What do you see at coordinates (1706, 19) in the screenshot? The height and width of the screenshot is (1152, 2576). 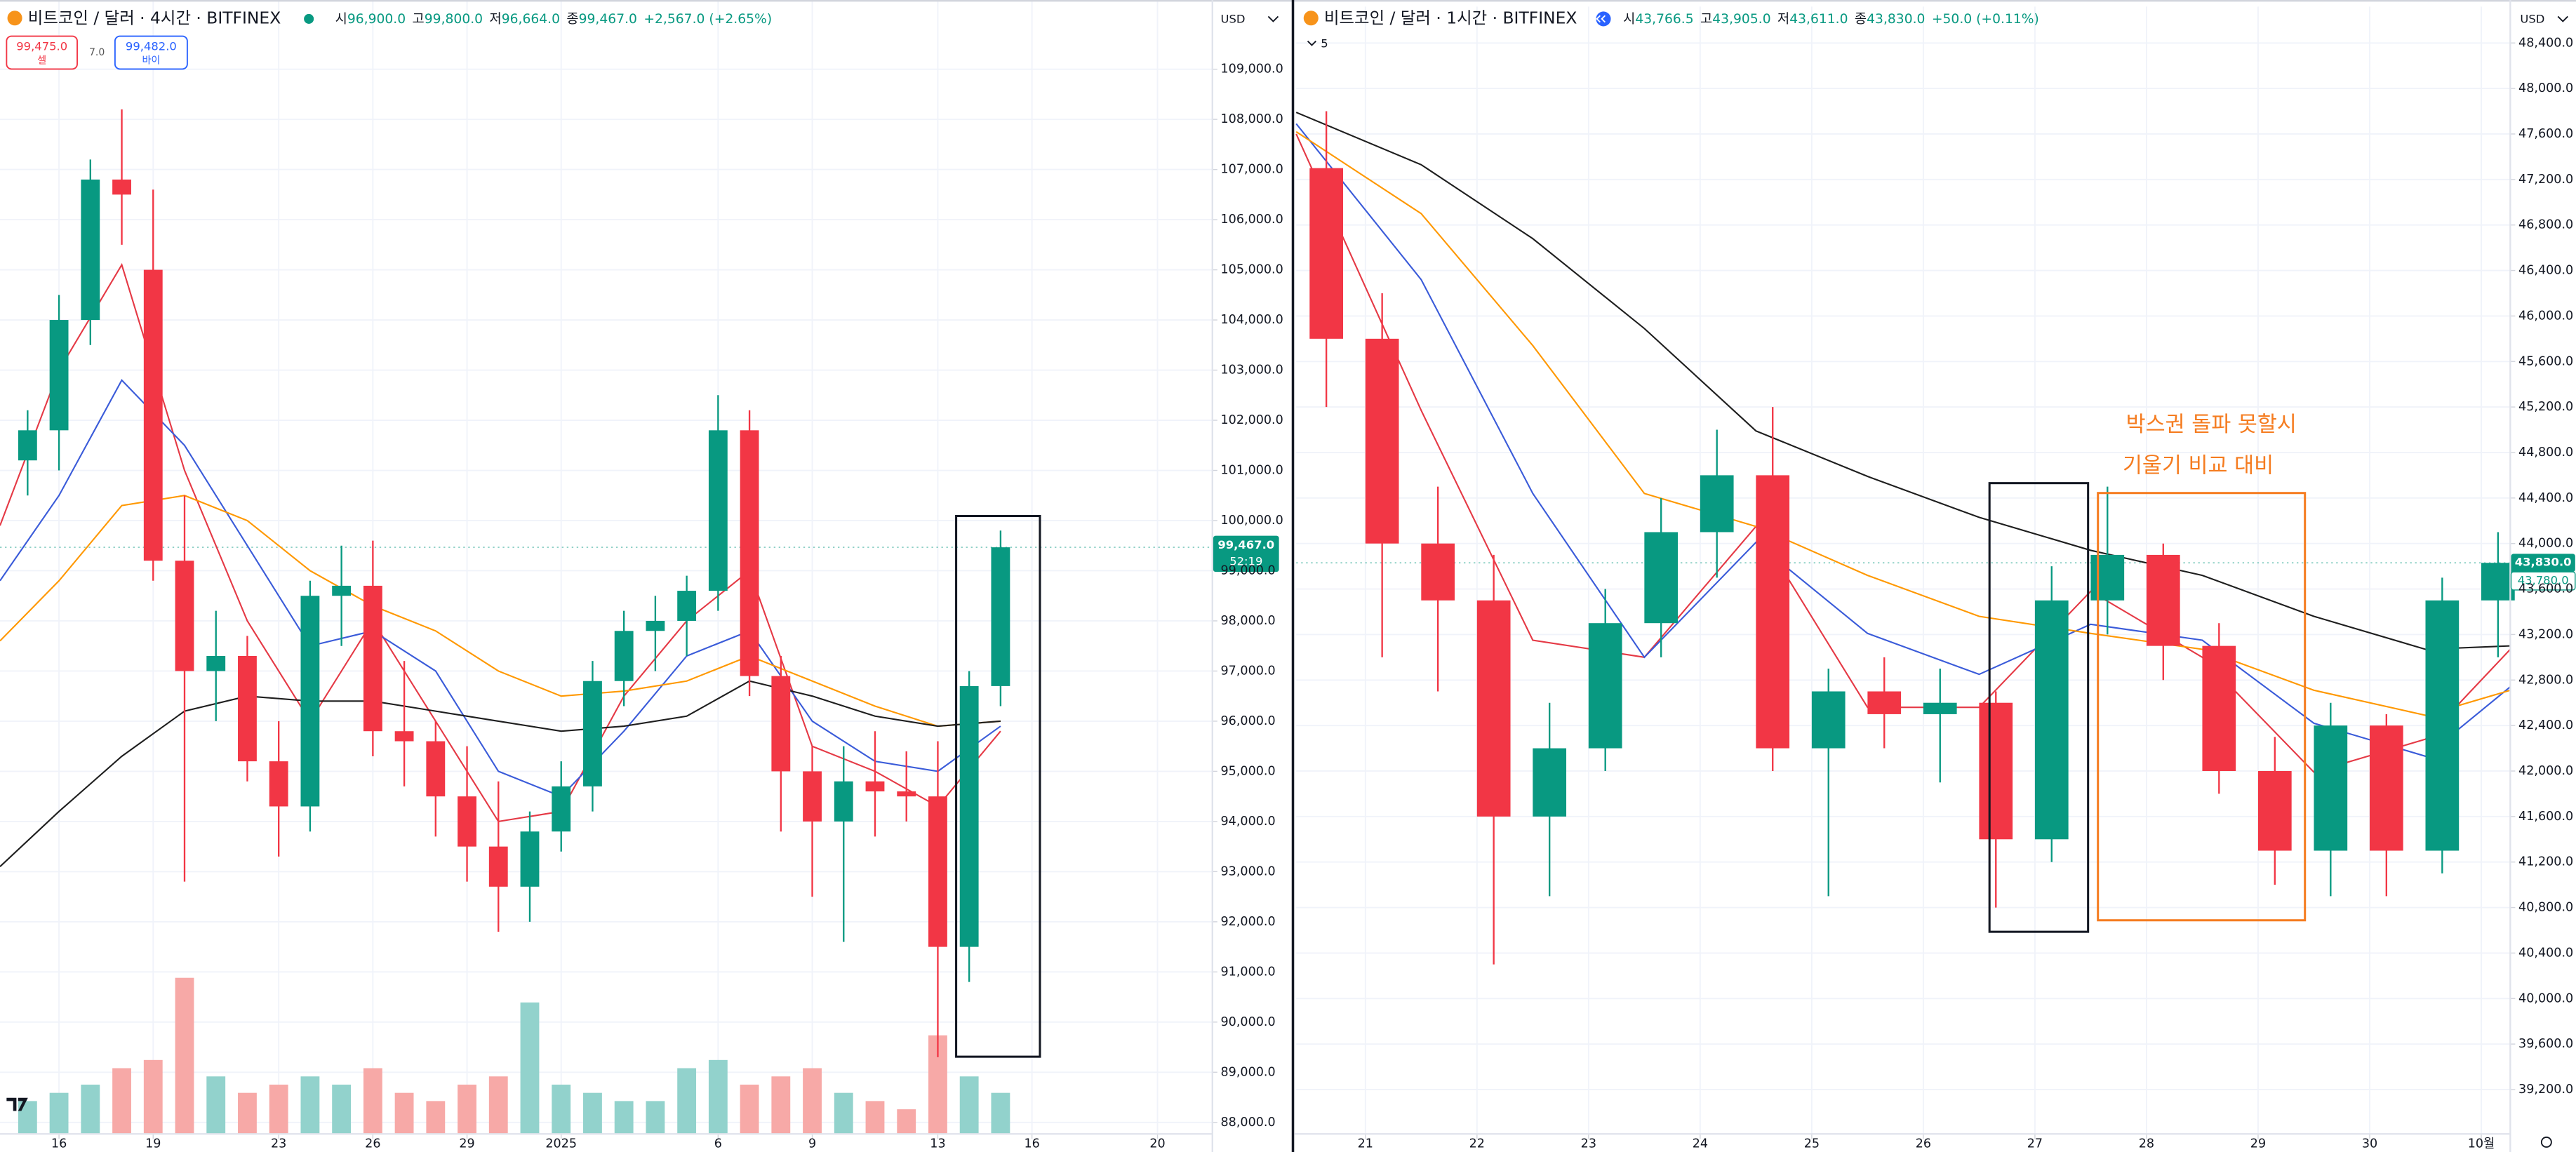 I see `ohlc-label: 고` at bounding box center [1706, 19].